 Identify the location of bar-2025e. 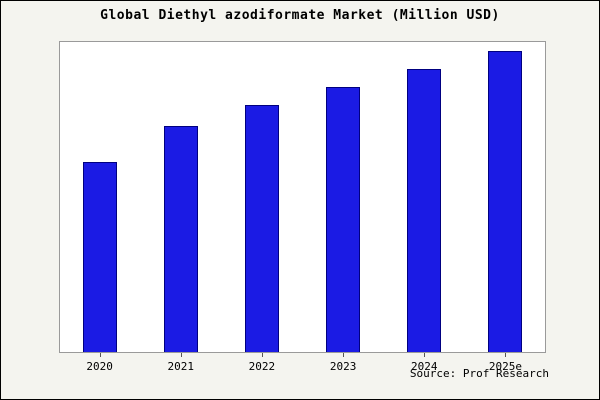
(504, 201).